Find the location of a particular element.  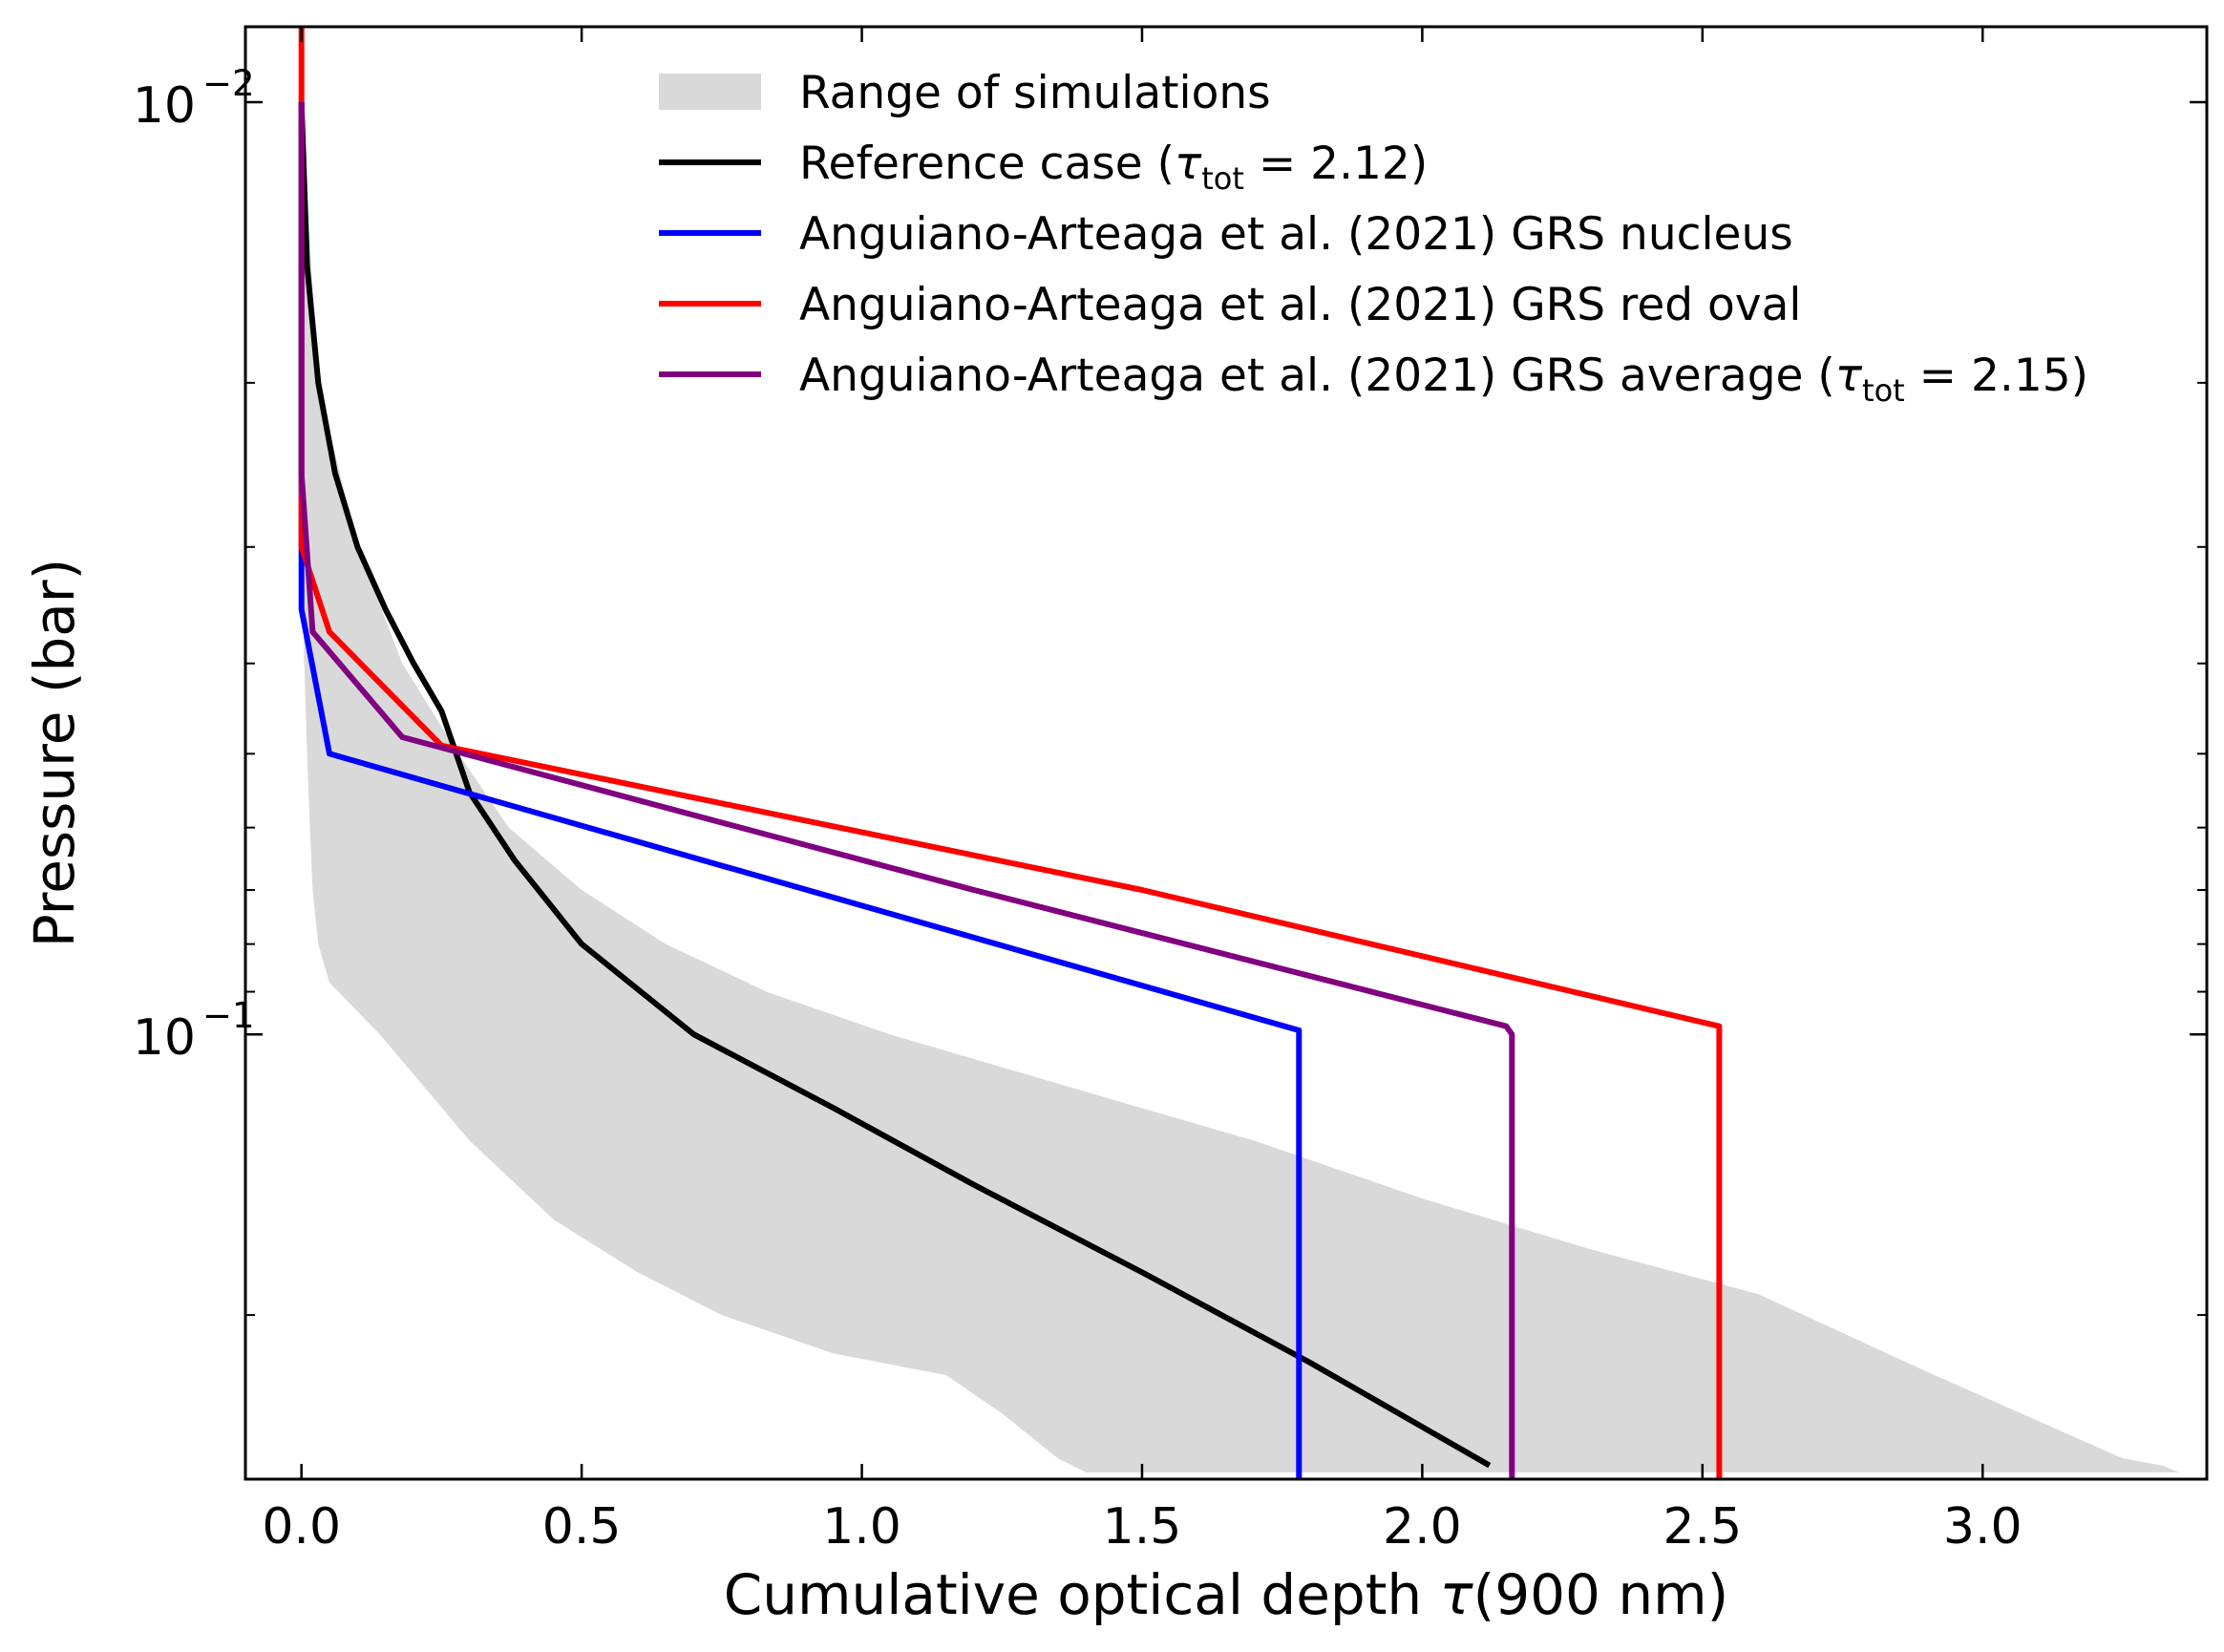

x-axis-title-symbol: τ is located at coordinates (1457, 1594).